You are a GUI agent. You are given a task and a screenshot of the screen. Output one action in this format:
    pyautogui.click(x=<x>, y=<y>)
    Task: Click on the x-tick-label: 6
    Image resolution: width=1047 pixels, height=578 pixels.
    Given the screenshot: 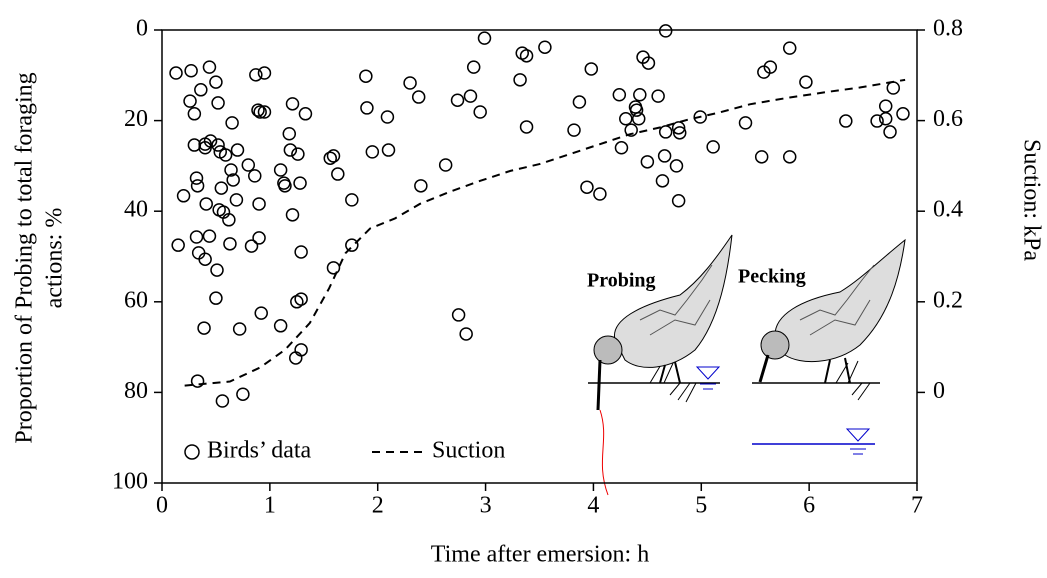 What is the action you would take?
    pyautogui.click(x=809, y=506)
    